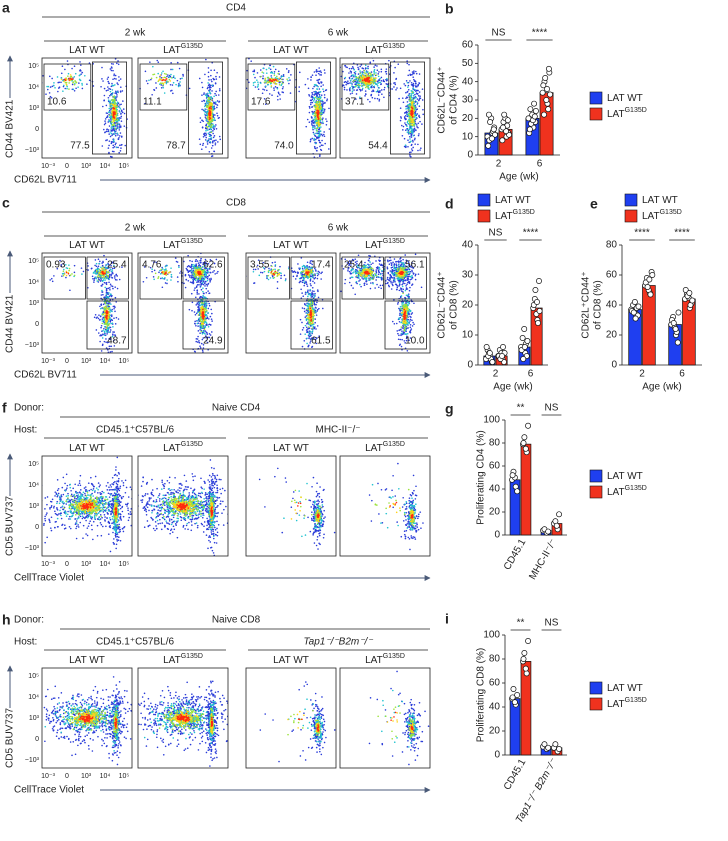  I want to click on x-tick-label: 10⁴, so click(105, 166).